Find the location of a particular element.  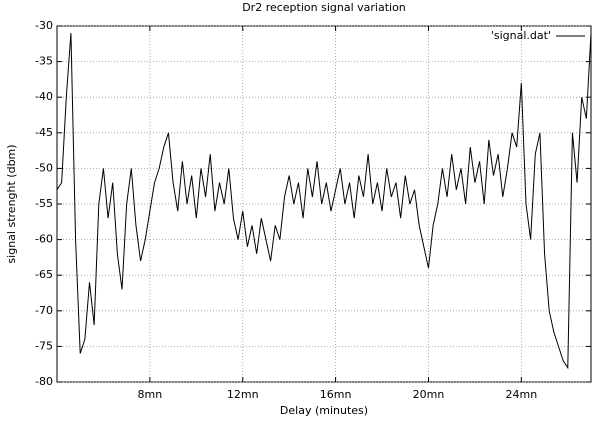

chart-title: Dr2 reception signal variation is located at coordinates (324, 7).